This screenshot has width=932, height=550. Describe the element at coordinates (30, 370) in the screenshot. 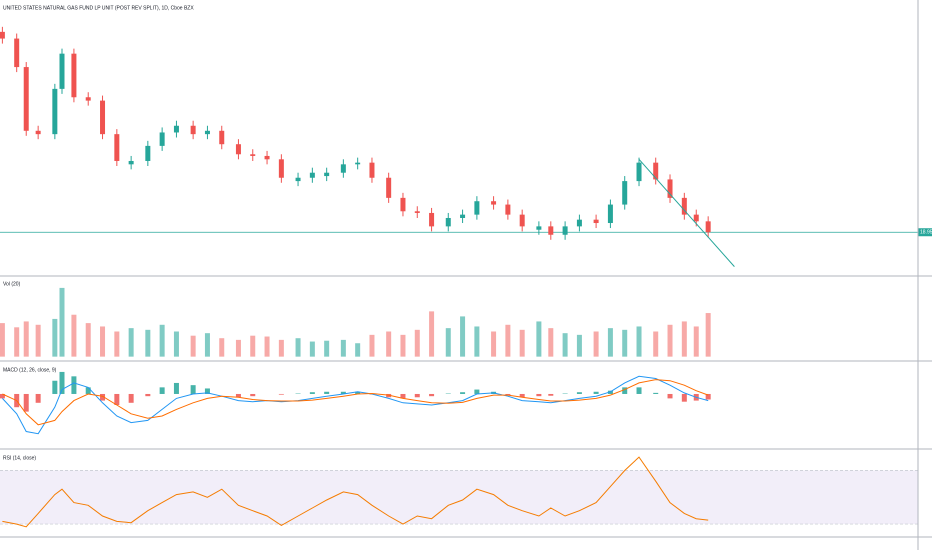

I see `pane-title: MACD (12, 26, close, 9)` at that location.